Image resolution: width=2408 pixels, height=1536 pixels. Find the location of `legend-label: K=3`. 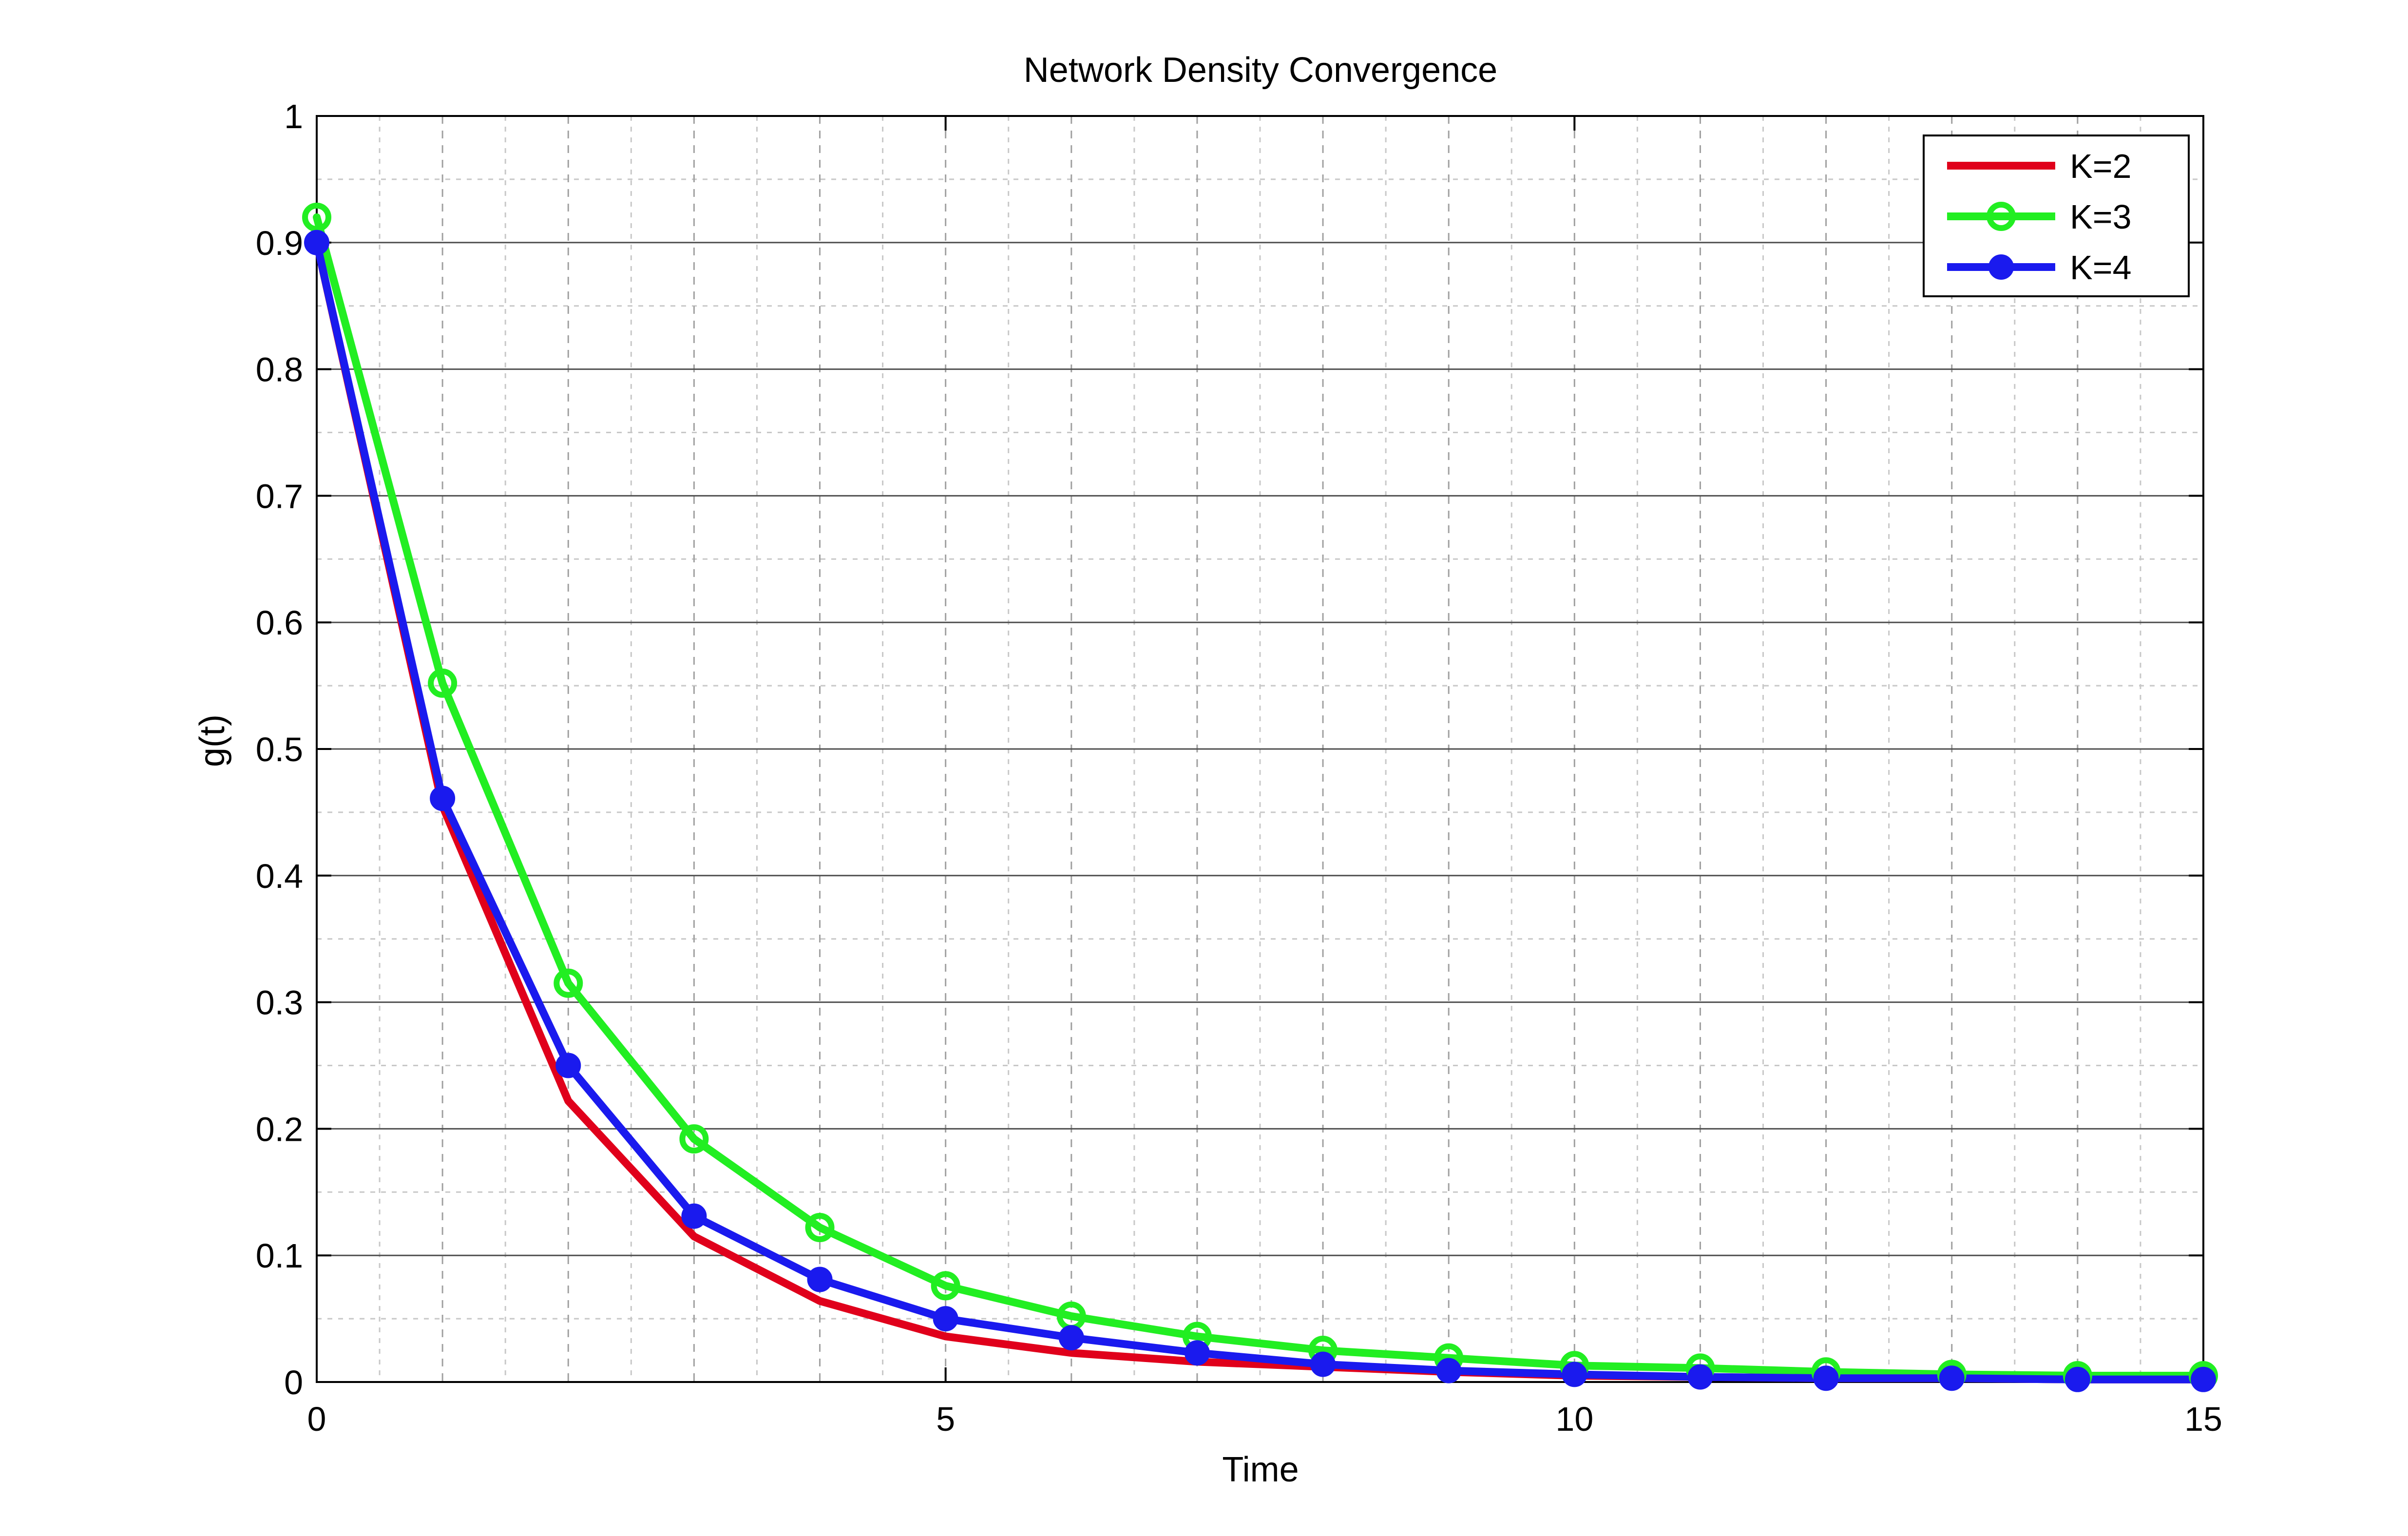

legend-label: K=3 is located at coordinates (2101, 217).